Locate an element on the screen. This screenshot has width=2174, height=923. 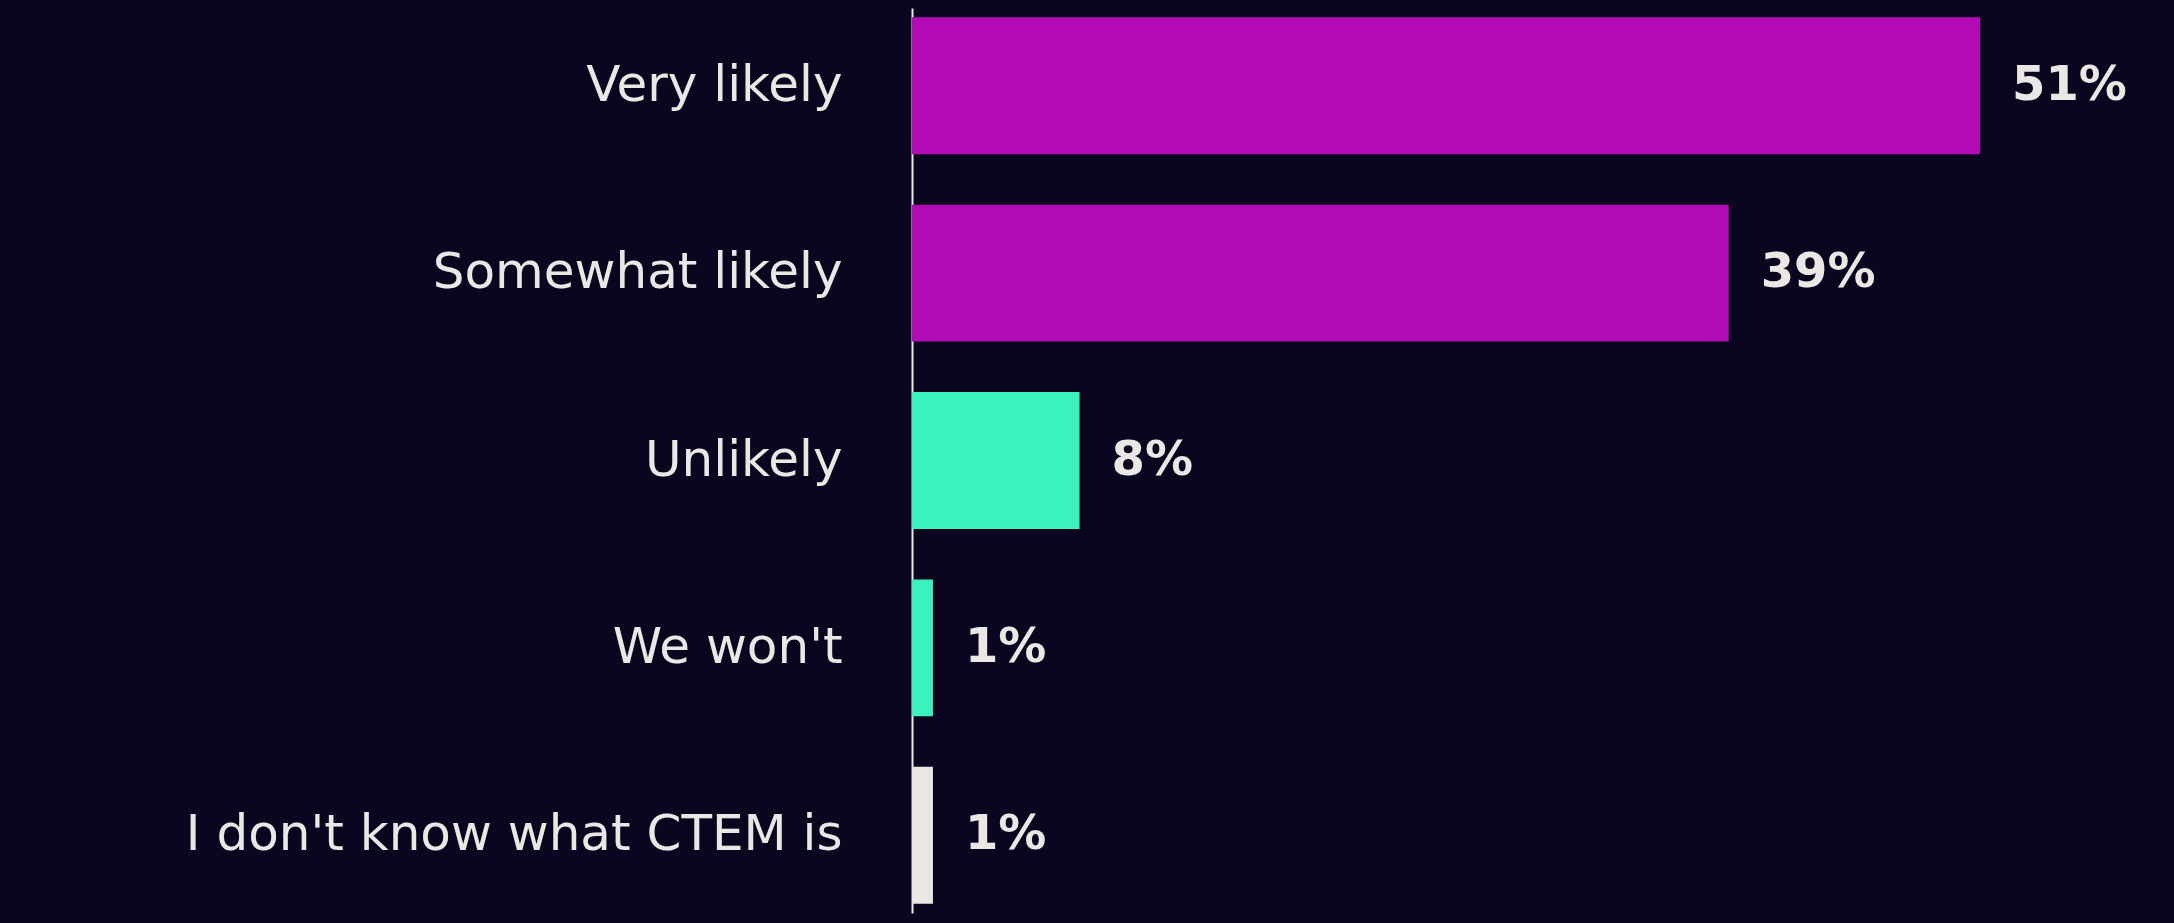
y-tick-label: We won't is located at coordinates (727, 645).